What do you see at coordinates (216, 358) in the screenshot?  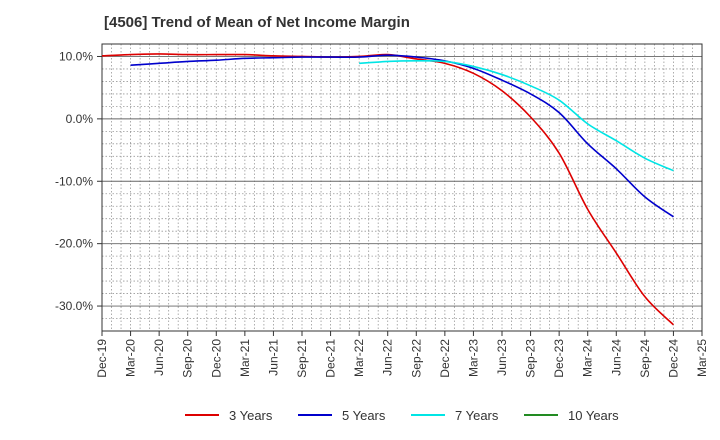 I see `x-tick-label: Dec-20` at bounding box center [216, 358].